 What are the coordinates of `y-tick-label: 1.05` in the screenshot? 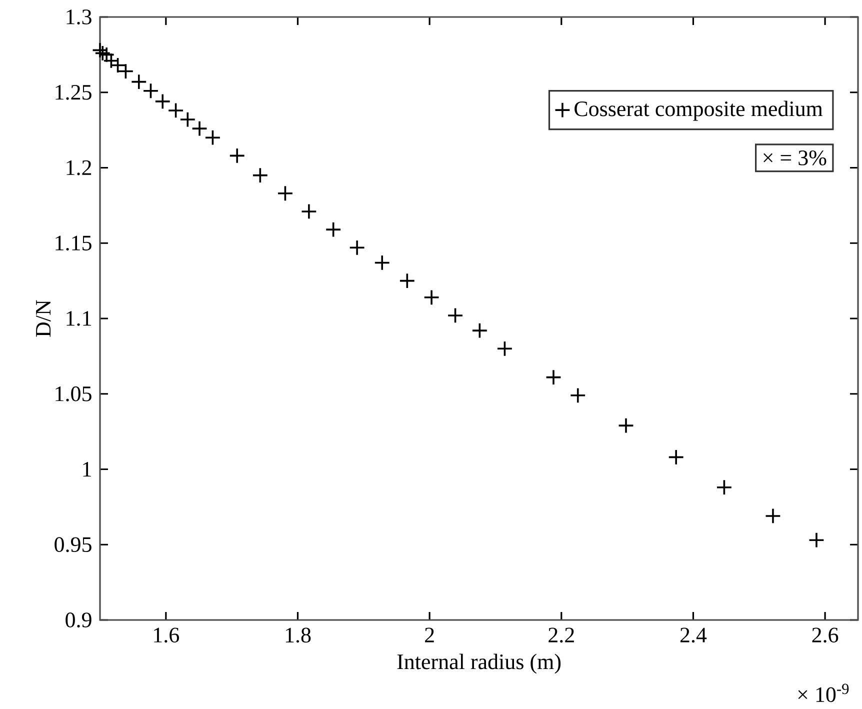 It's located at (74, 394).